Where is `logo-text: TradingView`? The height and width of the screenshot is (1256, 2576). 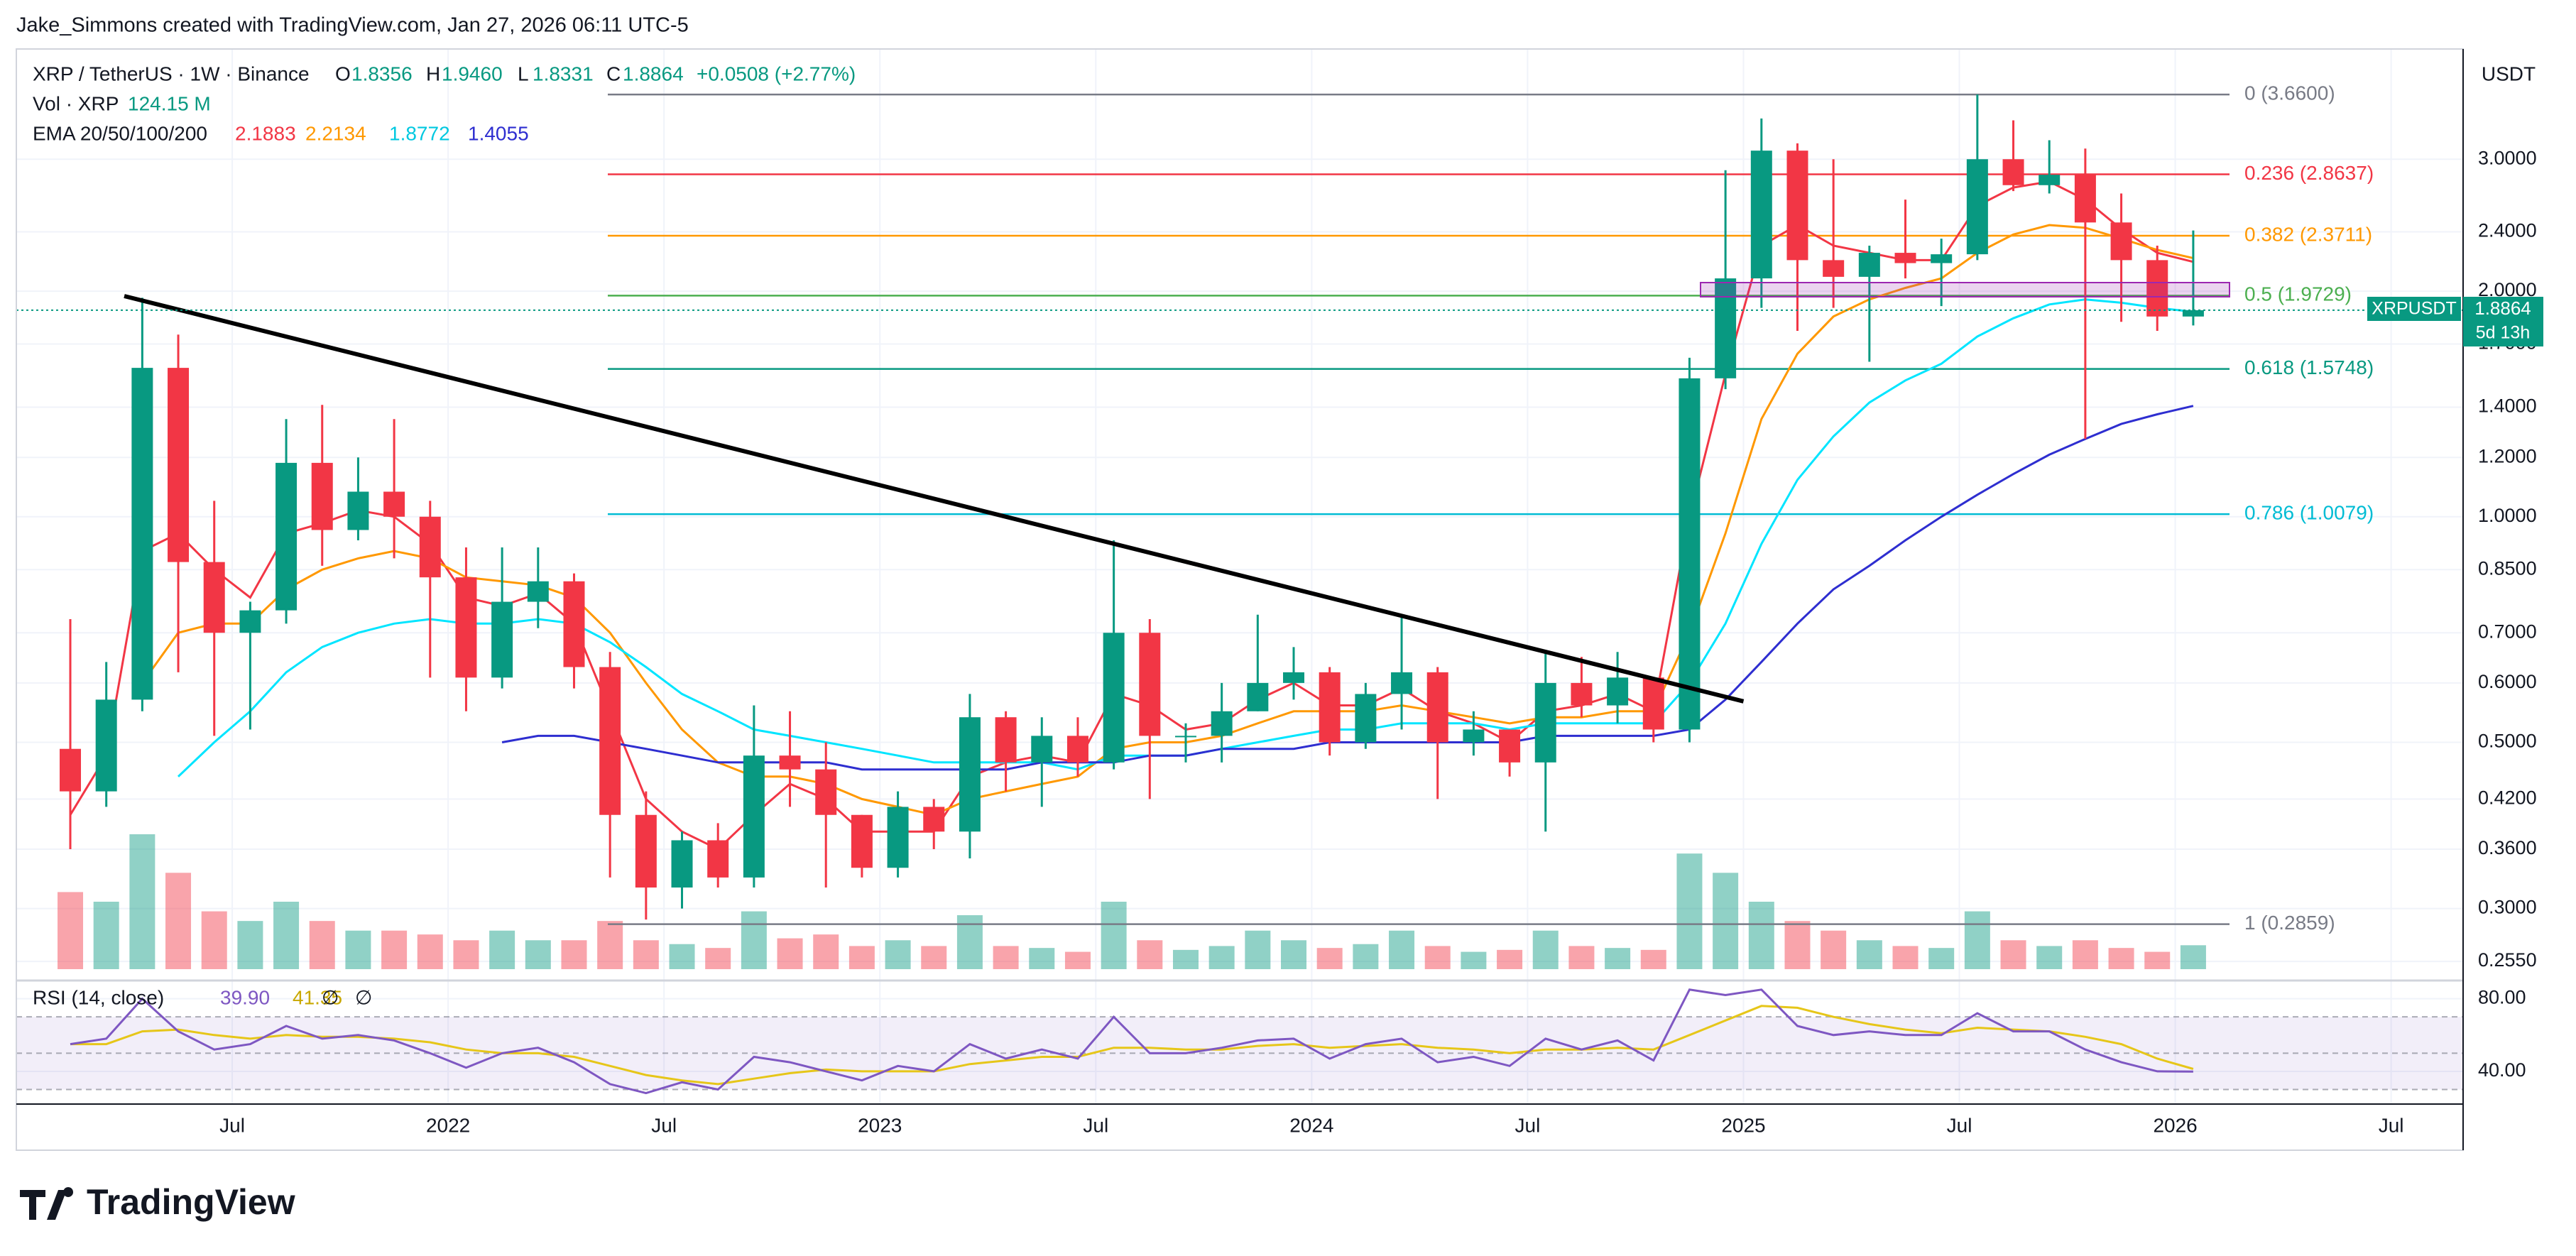 logo-text: TradingView is located at coordinates (191, 1202).